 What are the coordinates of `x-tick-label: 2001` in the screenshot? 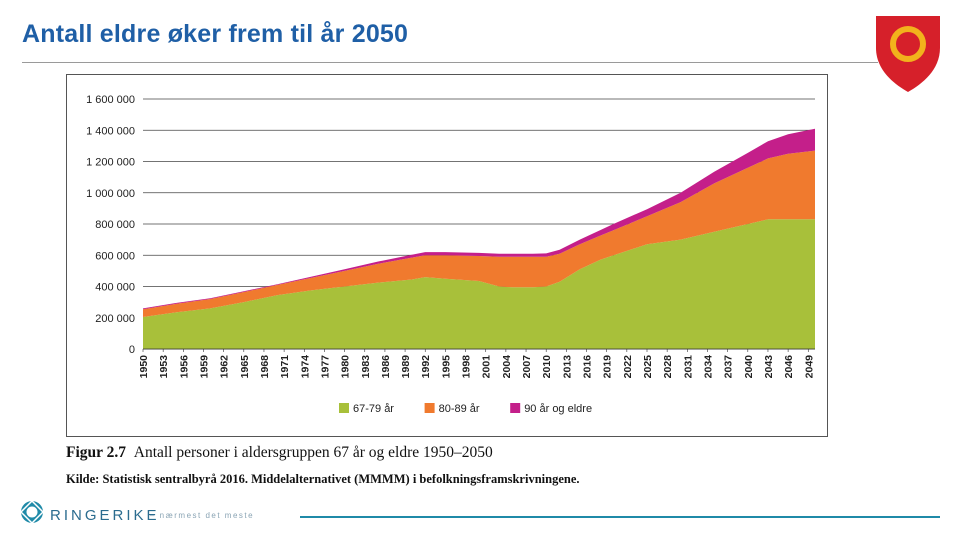 It's located at (487, 367).